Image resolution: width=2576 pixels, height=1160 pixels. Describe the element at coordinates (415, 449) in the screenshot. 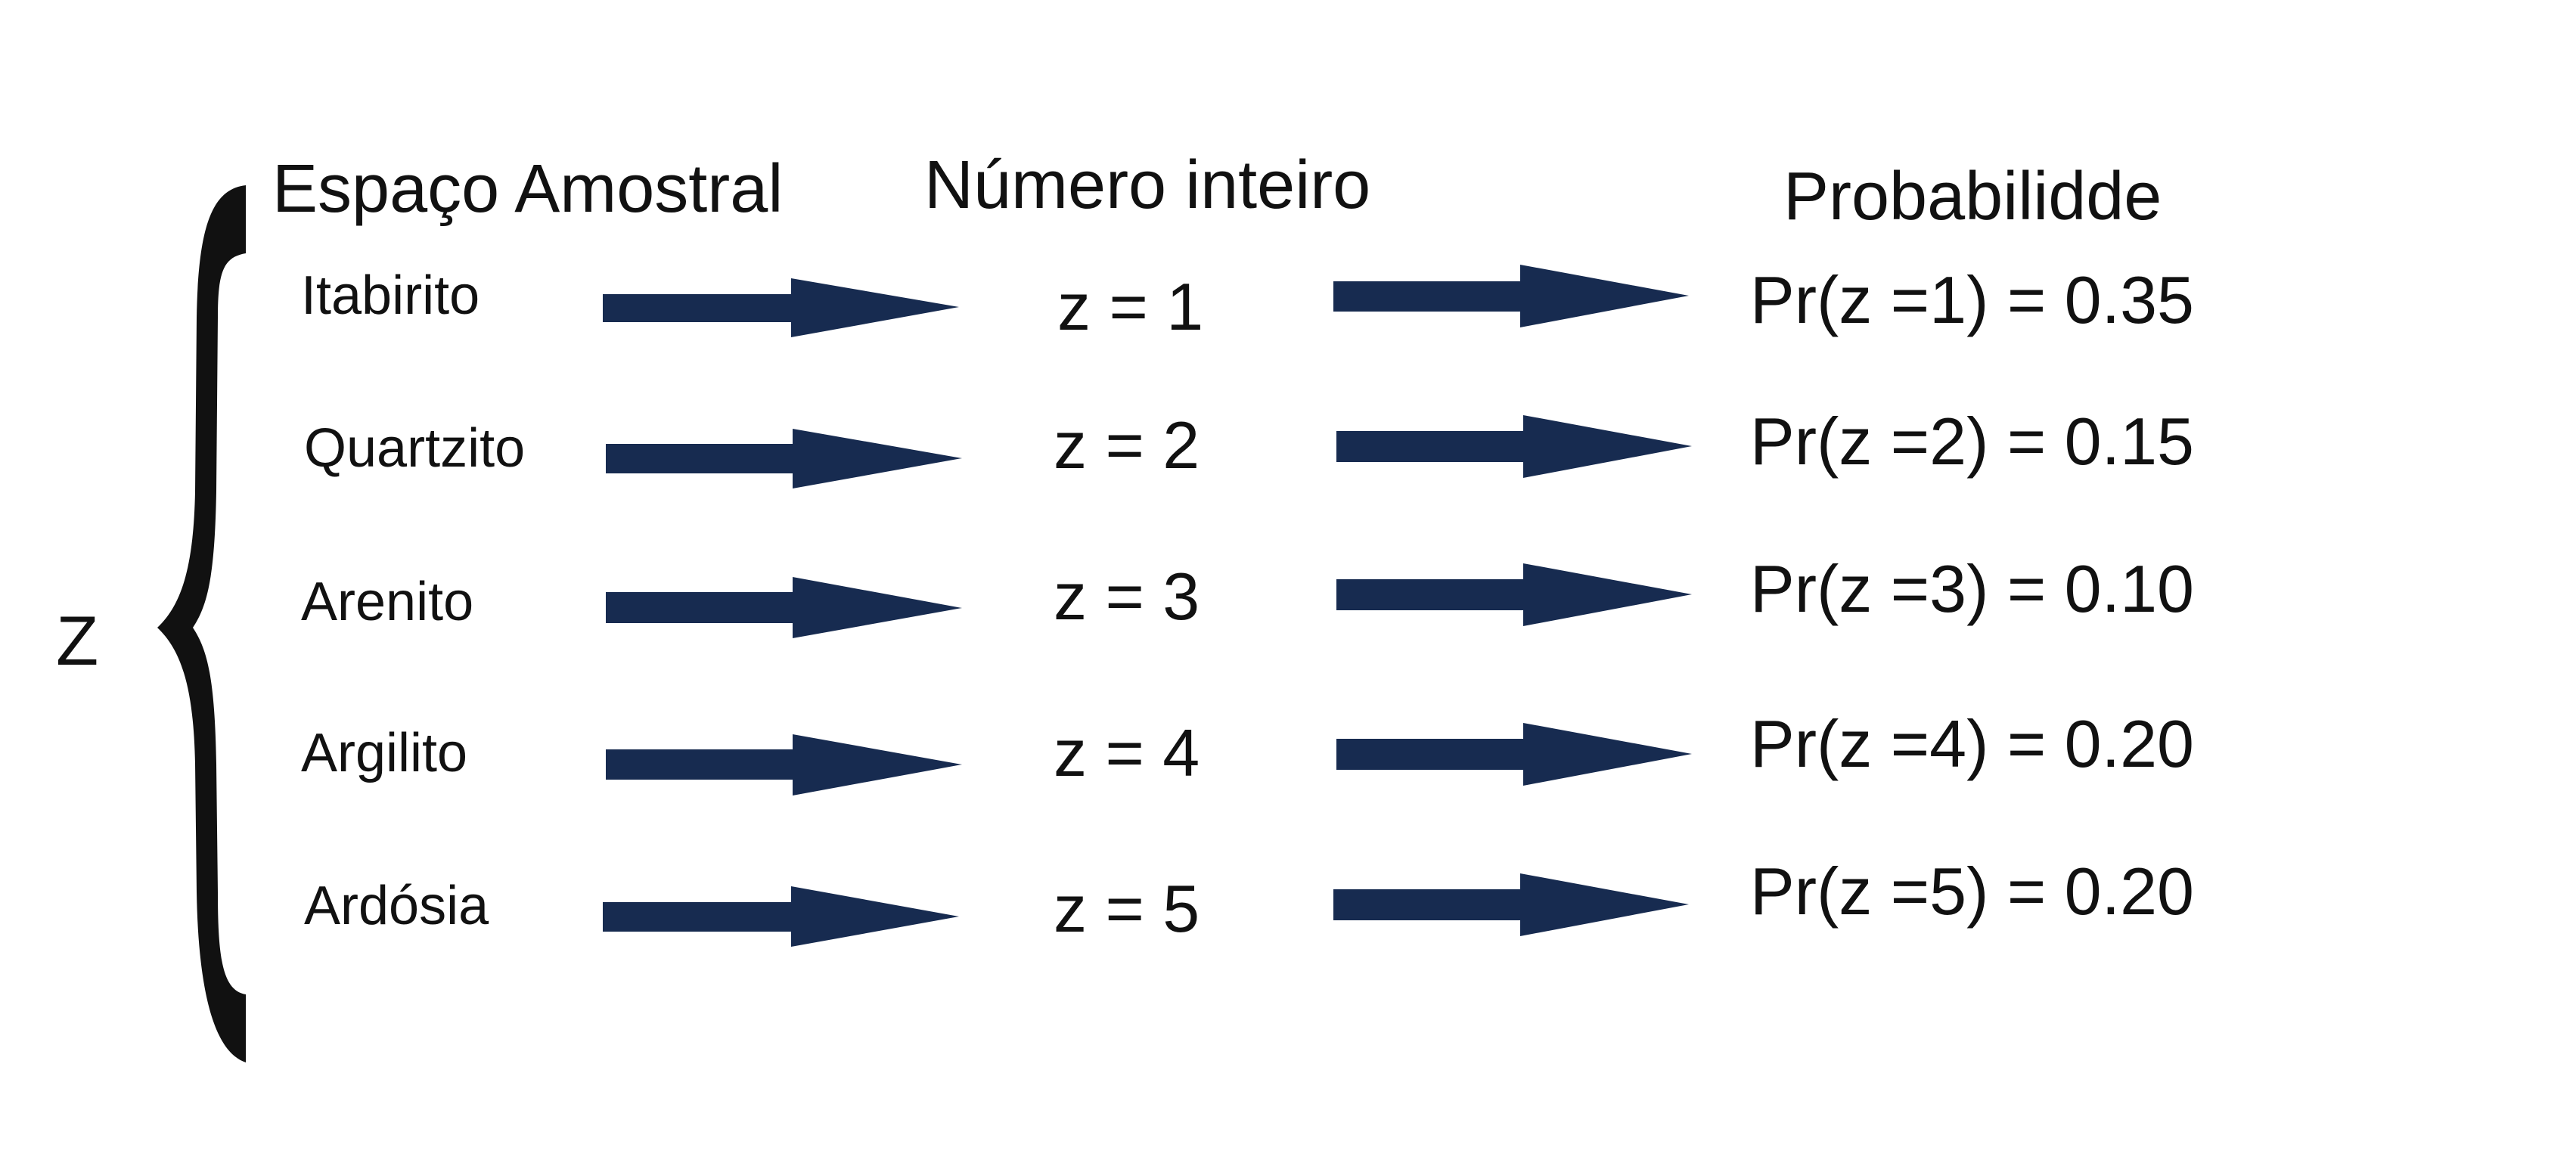

I see `sample-item-quartzito: Quartzito` at that location.